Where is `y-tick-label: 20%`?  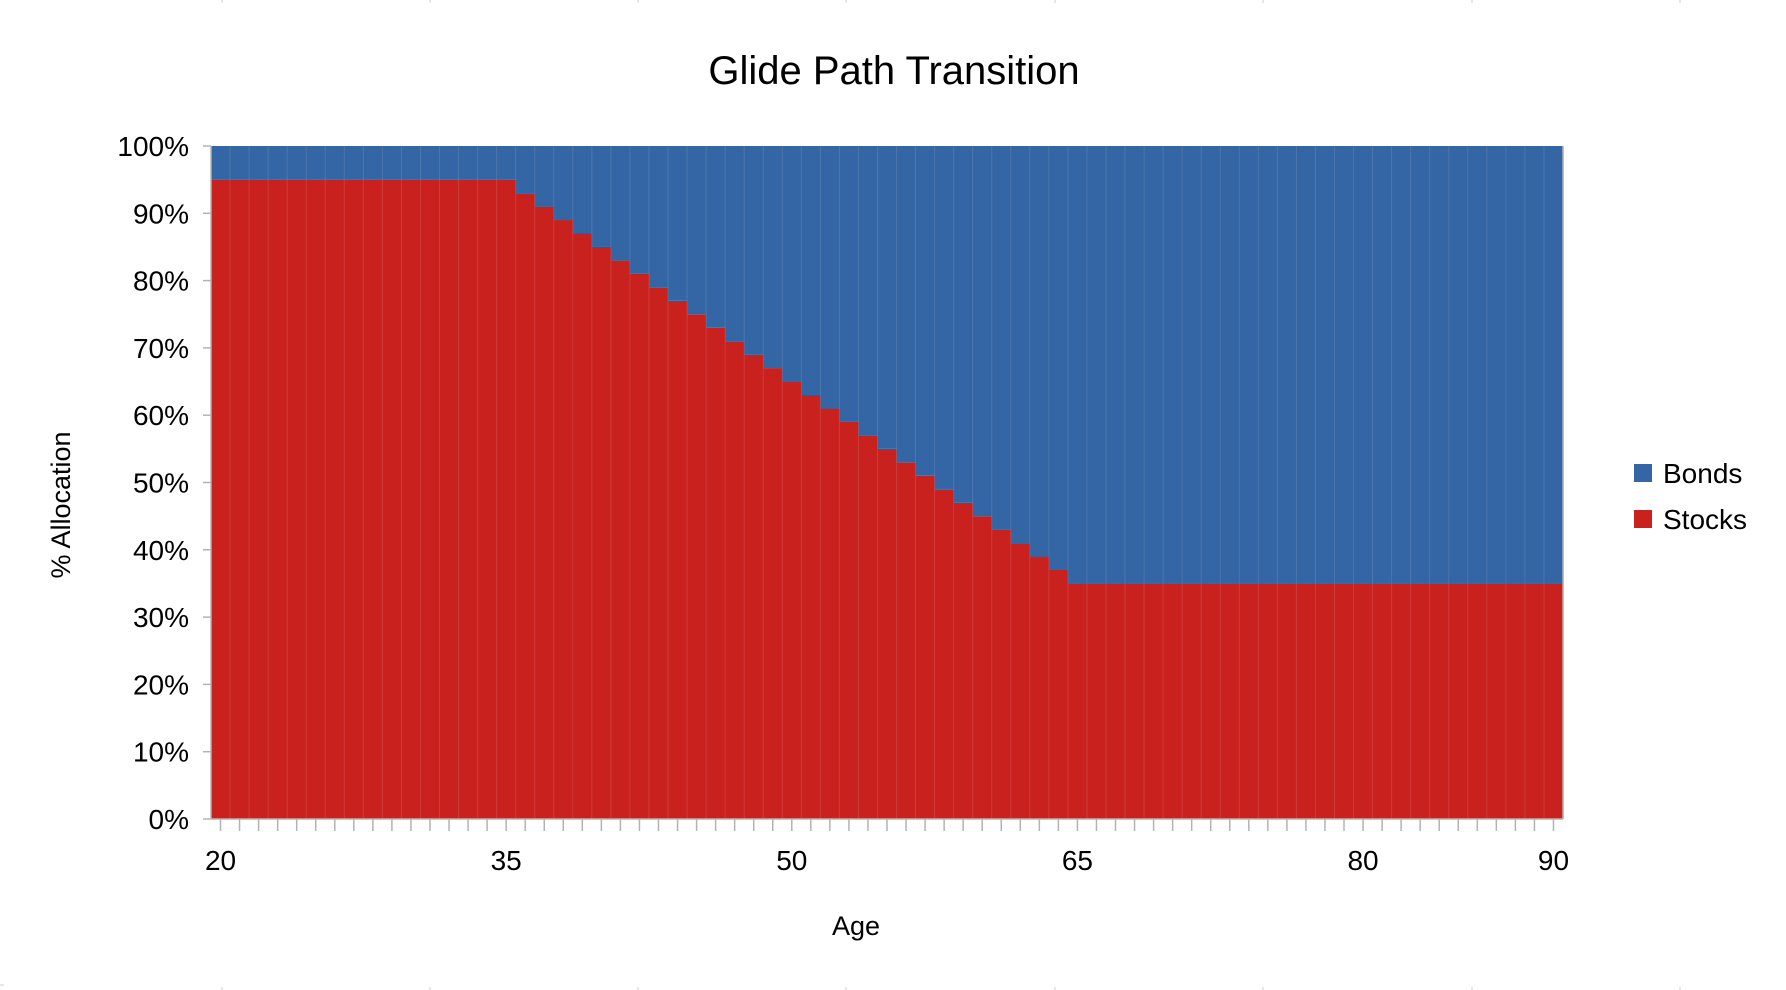 y-tick-label: 20% is located at coordinates (161, 684).